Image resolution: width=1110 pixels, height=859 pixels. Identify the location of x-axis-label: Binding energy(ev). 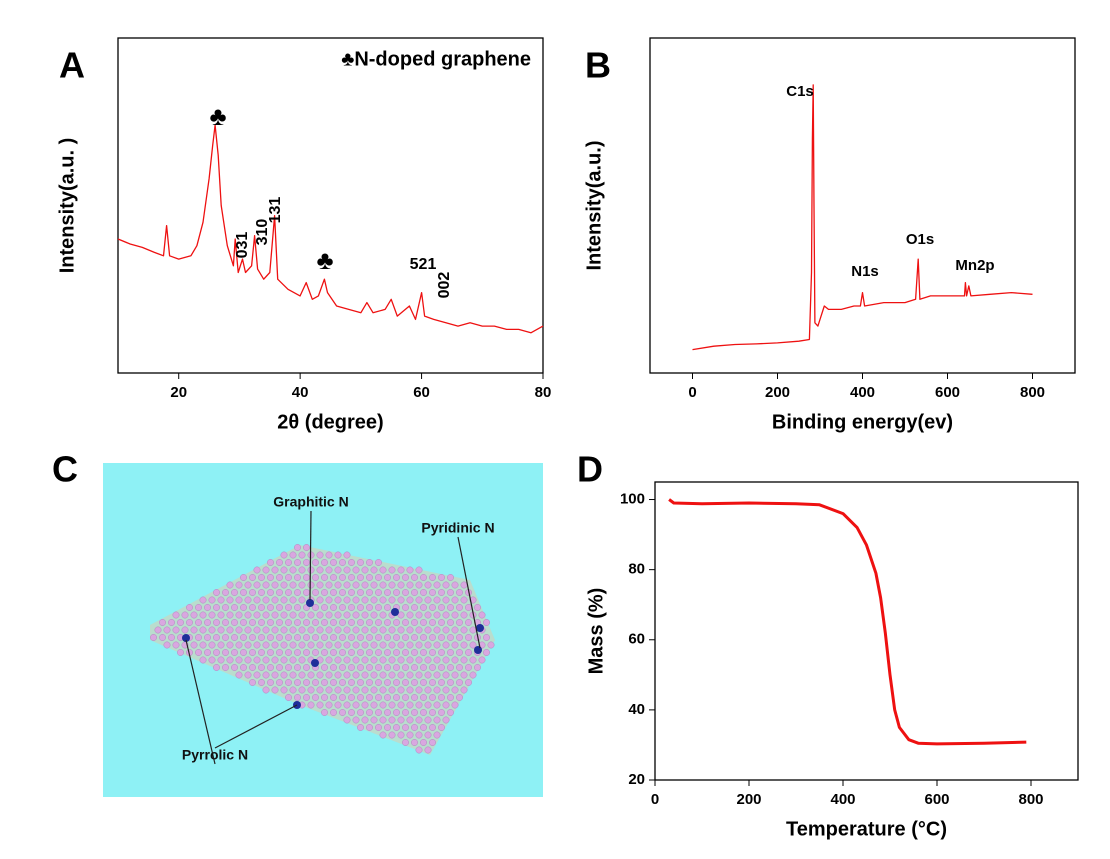
(862, 422).